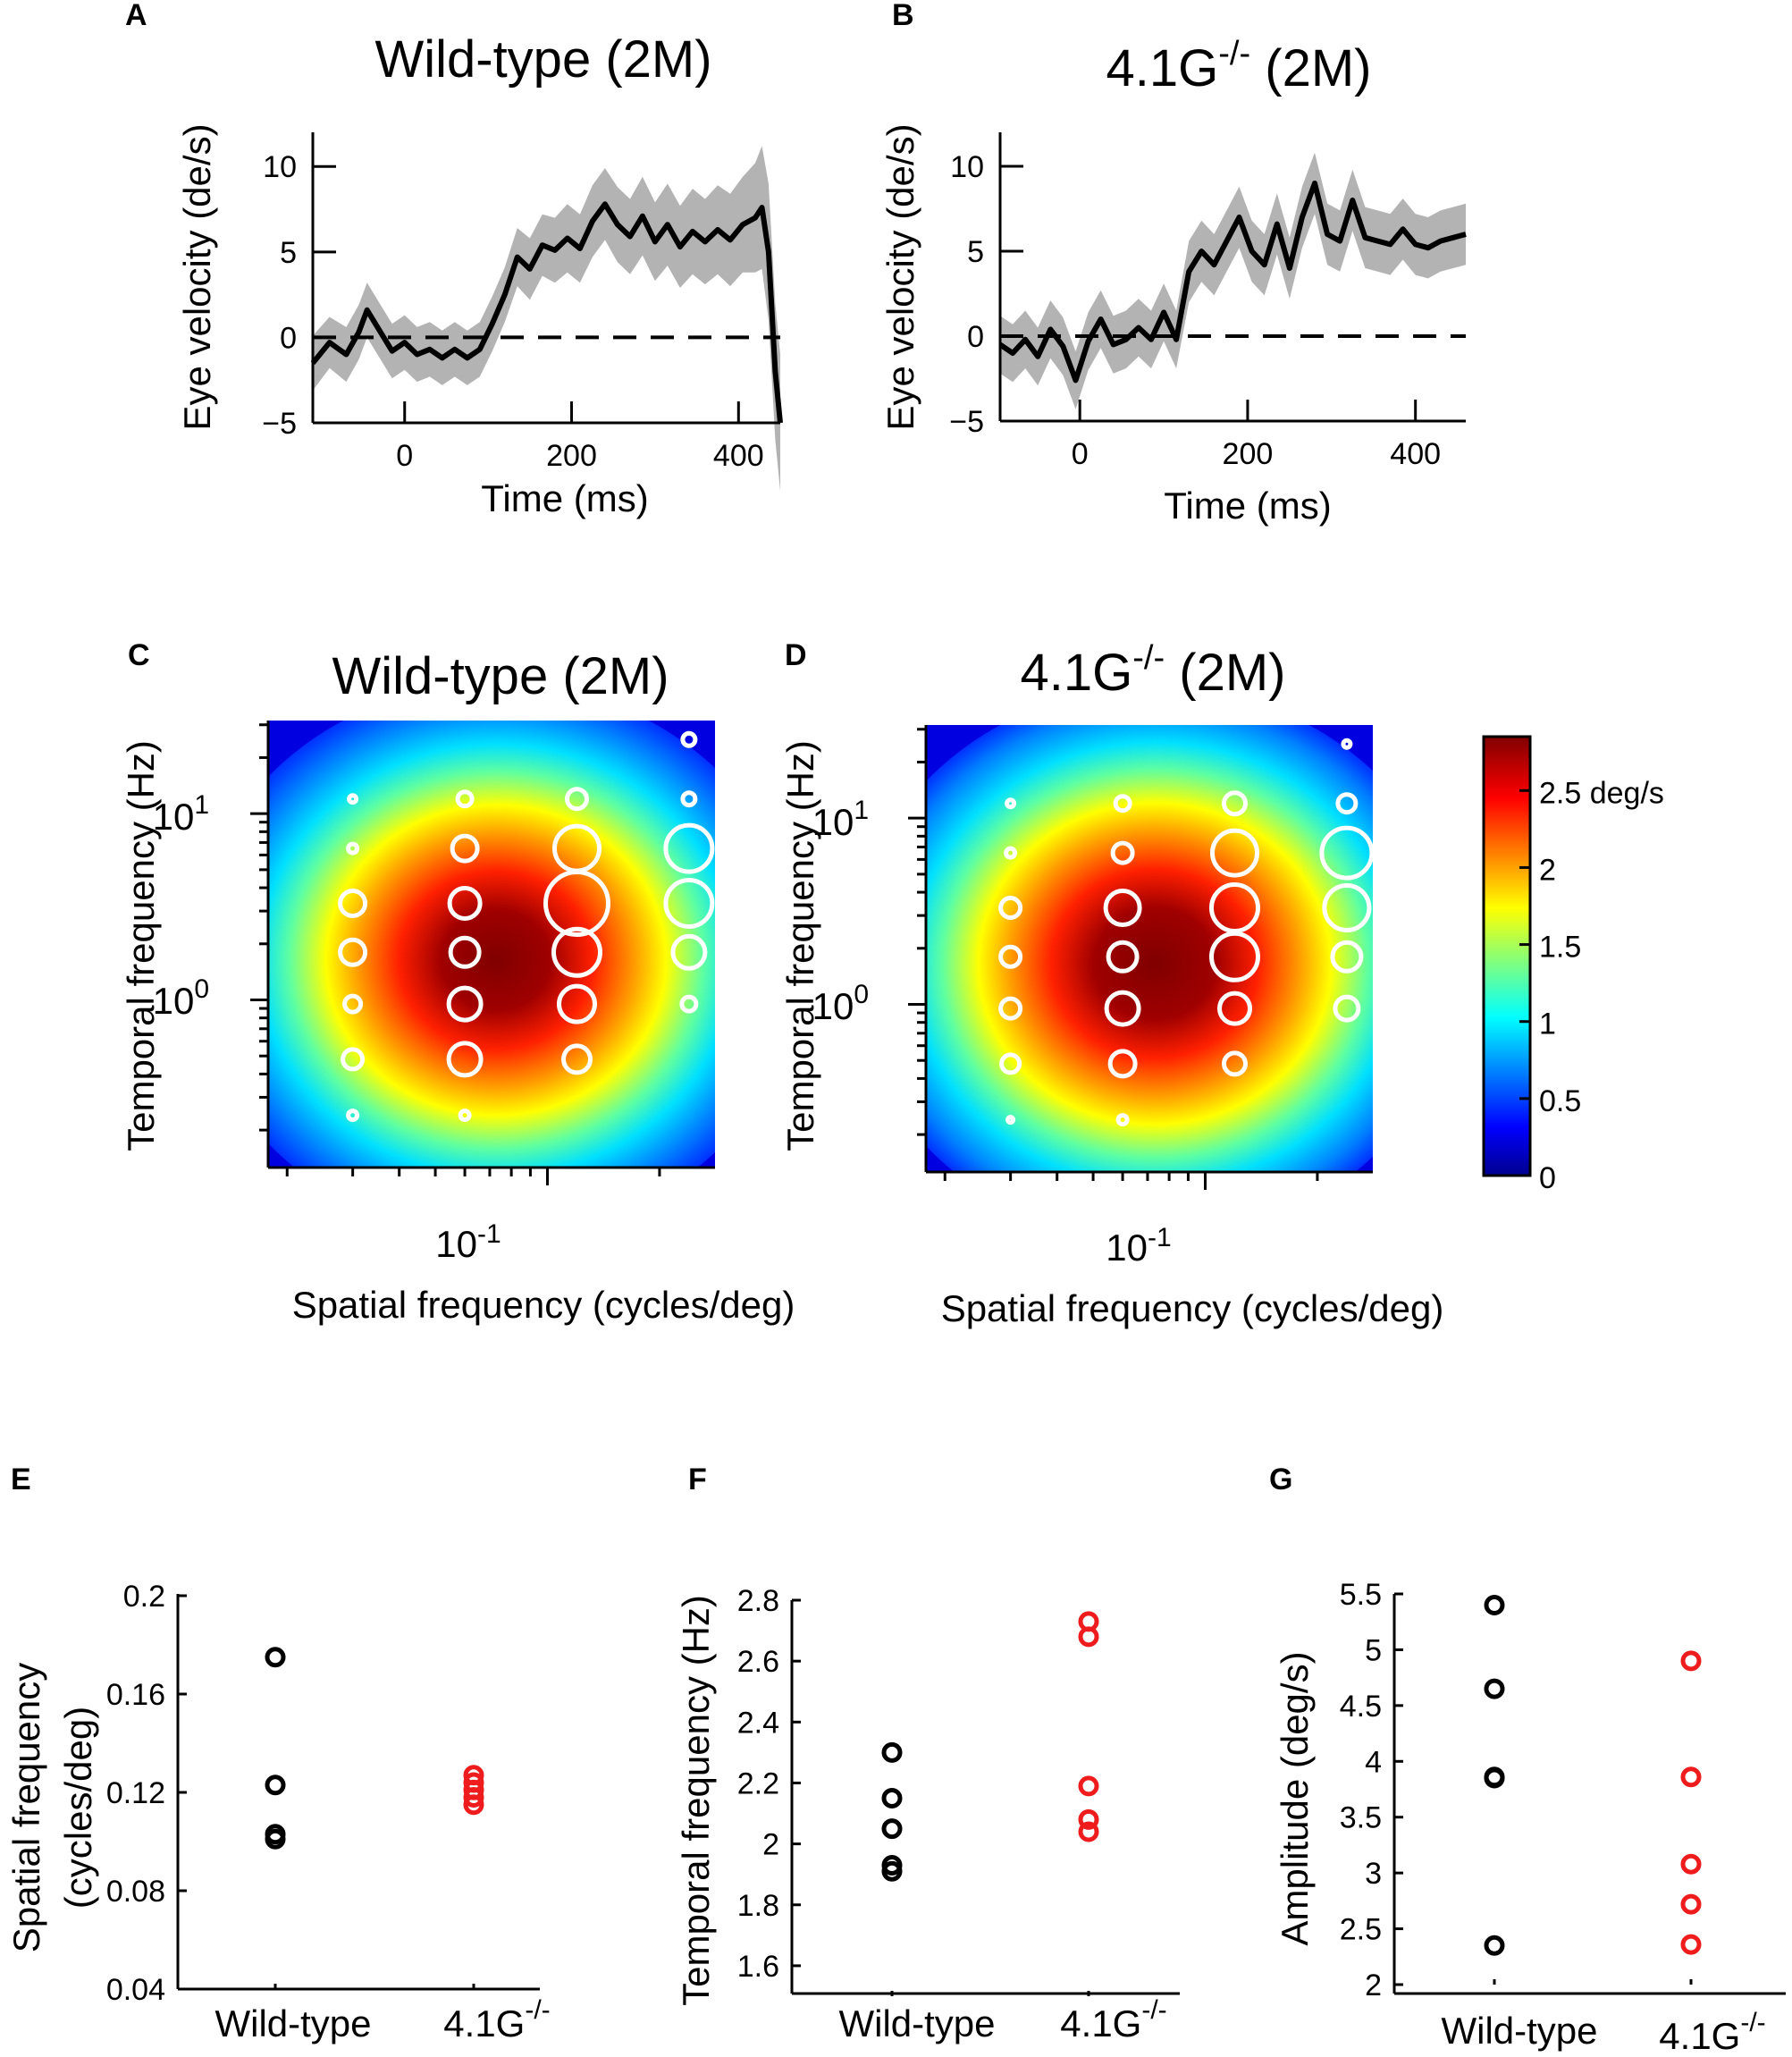  I want to click on panel-g-ytick-label: 4, so click(1374, 1762).